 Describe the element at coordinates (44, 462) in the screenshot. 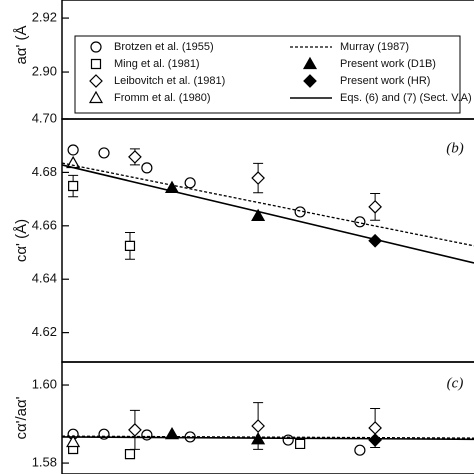

I see `y-tick-label: 1.58` at that location.